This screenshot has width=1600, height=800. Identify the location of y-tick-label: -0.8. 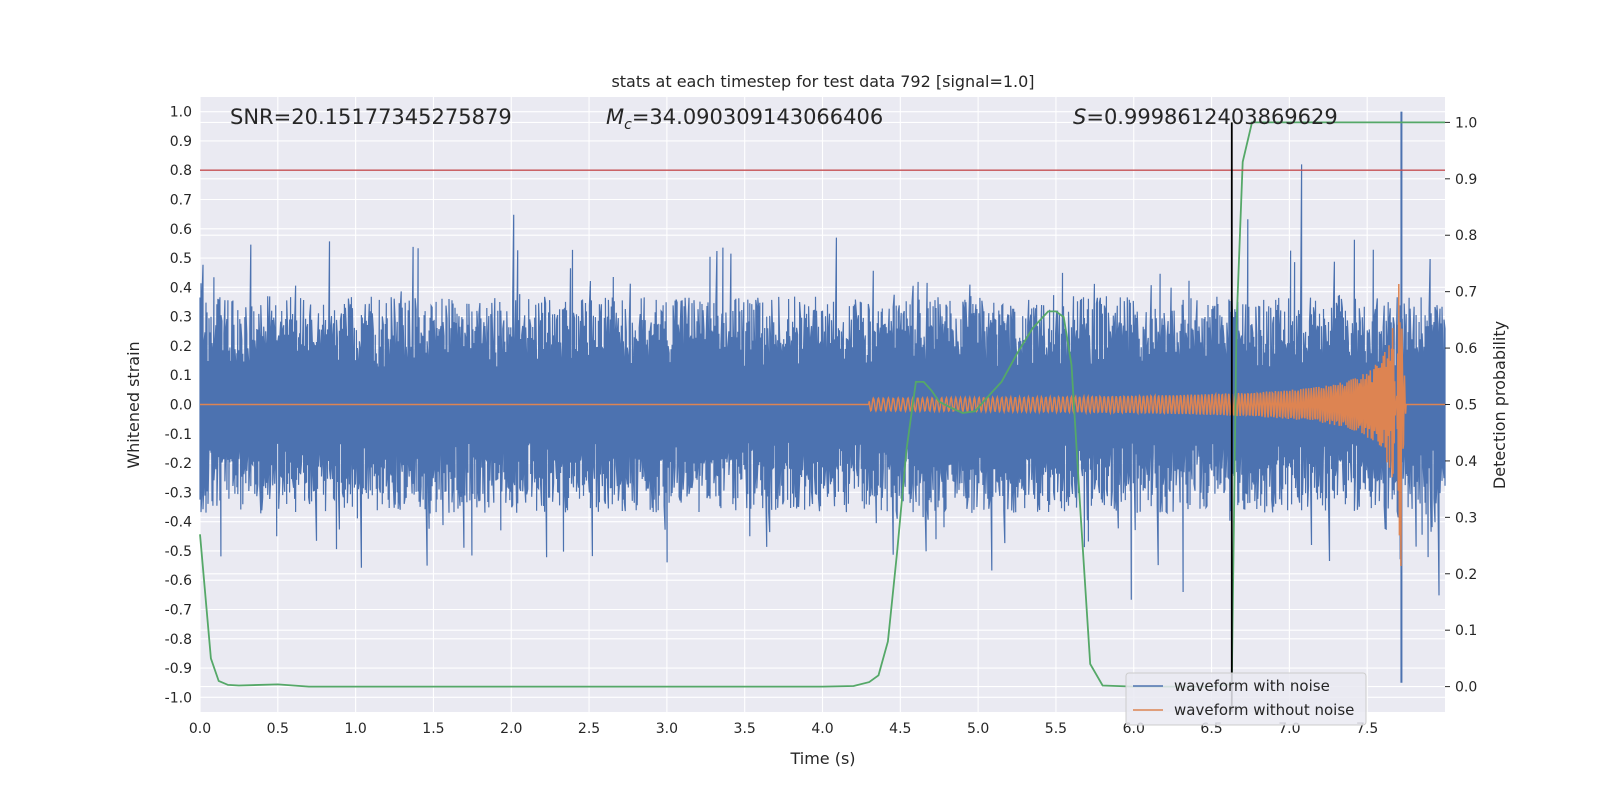
(178, 640).